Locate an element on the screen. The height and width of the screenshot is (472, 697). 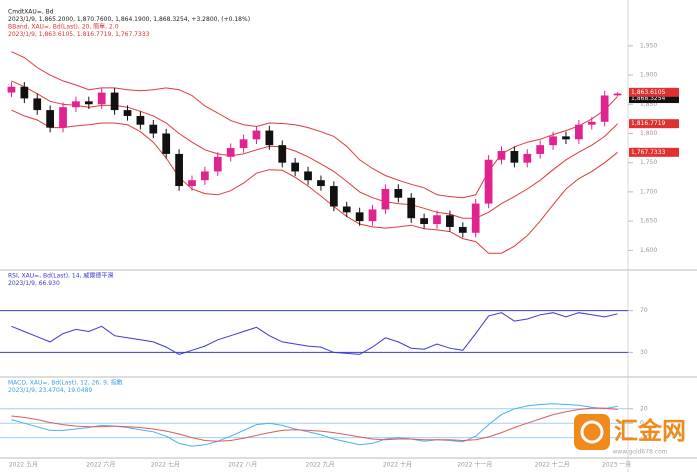
legend-text: 2023/1/9, 66.930 is located at coordinates (34, 283).